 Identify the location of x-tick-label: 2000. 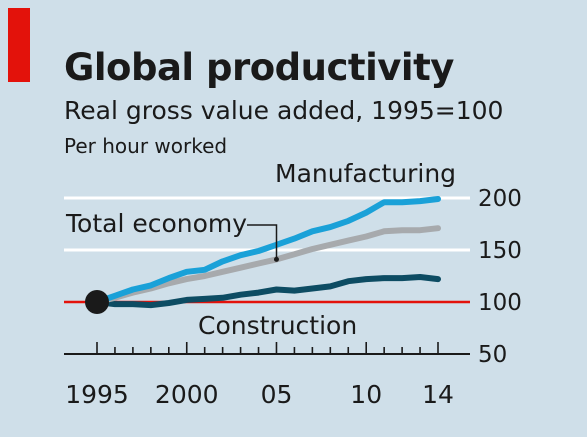
(187, 394).